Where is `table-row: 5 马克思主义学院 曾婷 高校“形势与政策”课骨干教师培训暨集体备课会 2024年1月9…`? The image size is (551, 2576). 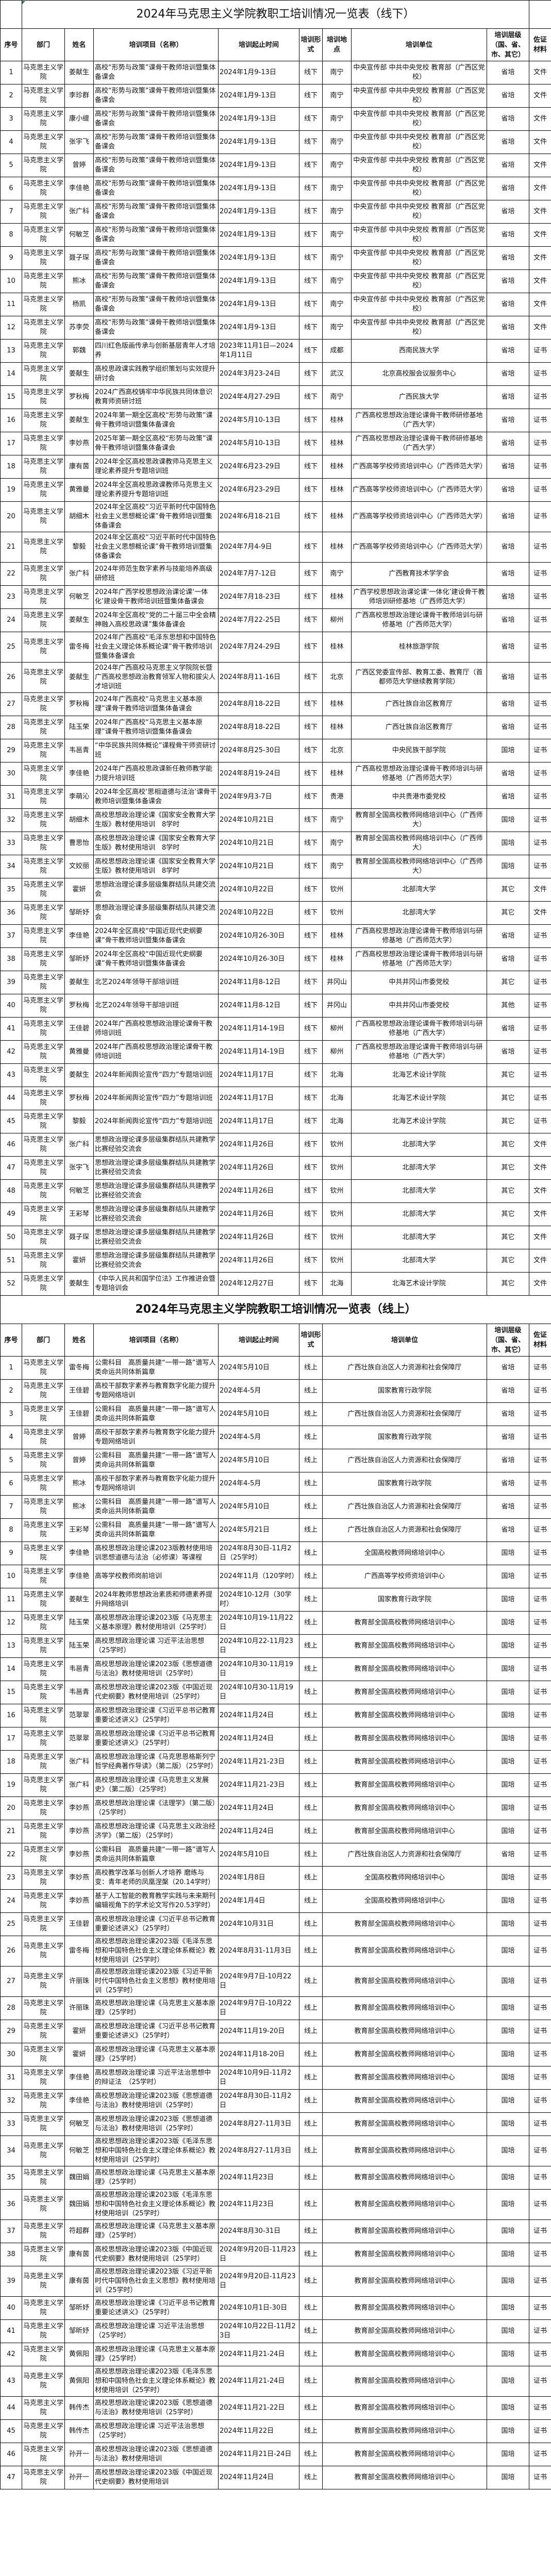 table-row: 5 马克思主义学院 曾婷 高校“形势与政策”课骨干教师培训暨集体备课会 2024年1月9… is located at coordinates (275, 165).